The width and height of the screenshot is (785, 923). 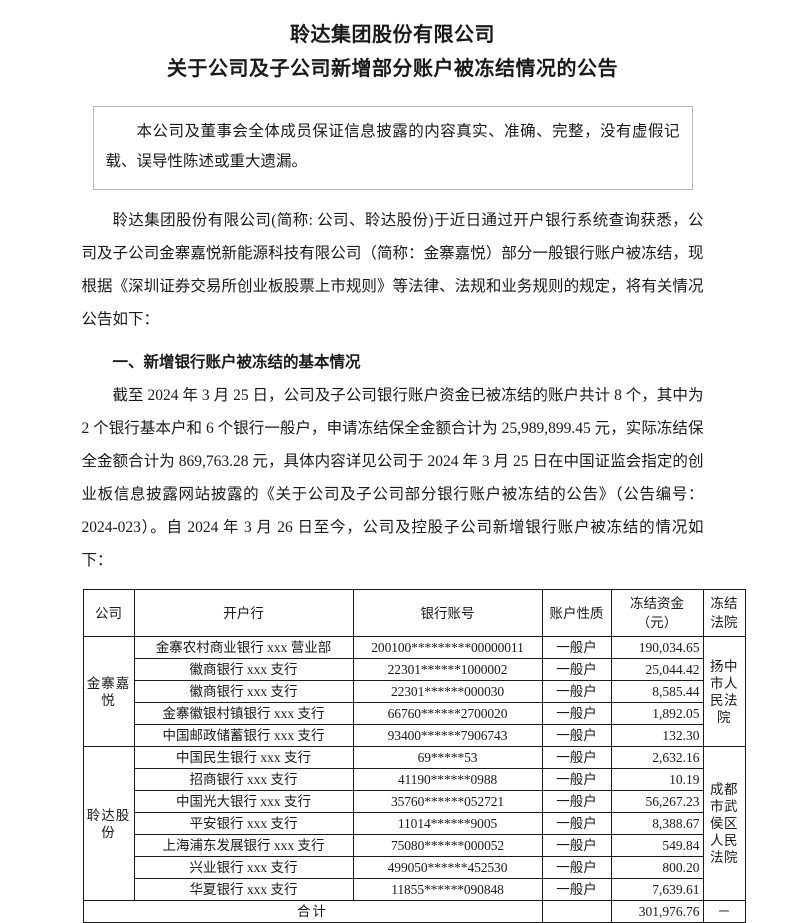 I want to click on cell-account-number: 200100*********00000011, so click(x=447, y=647).